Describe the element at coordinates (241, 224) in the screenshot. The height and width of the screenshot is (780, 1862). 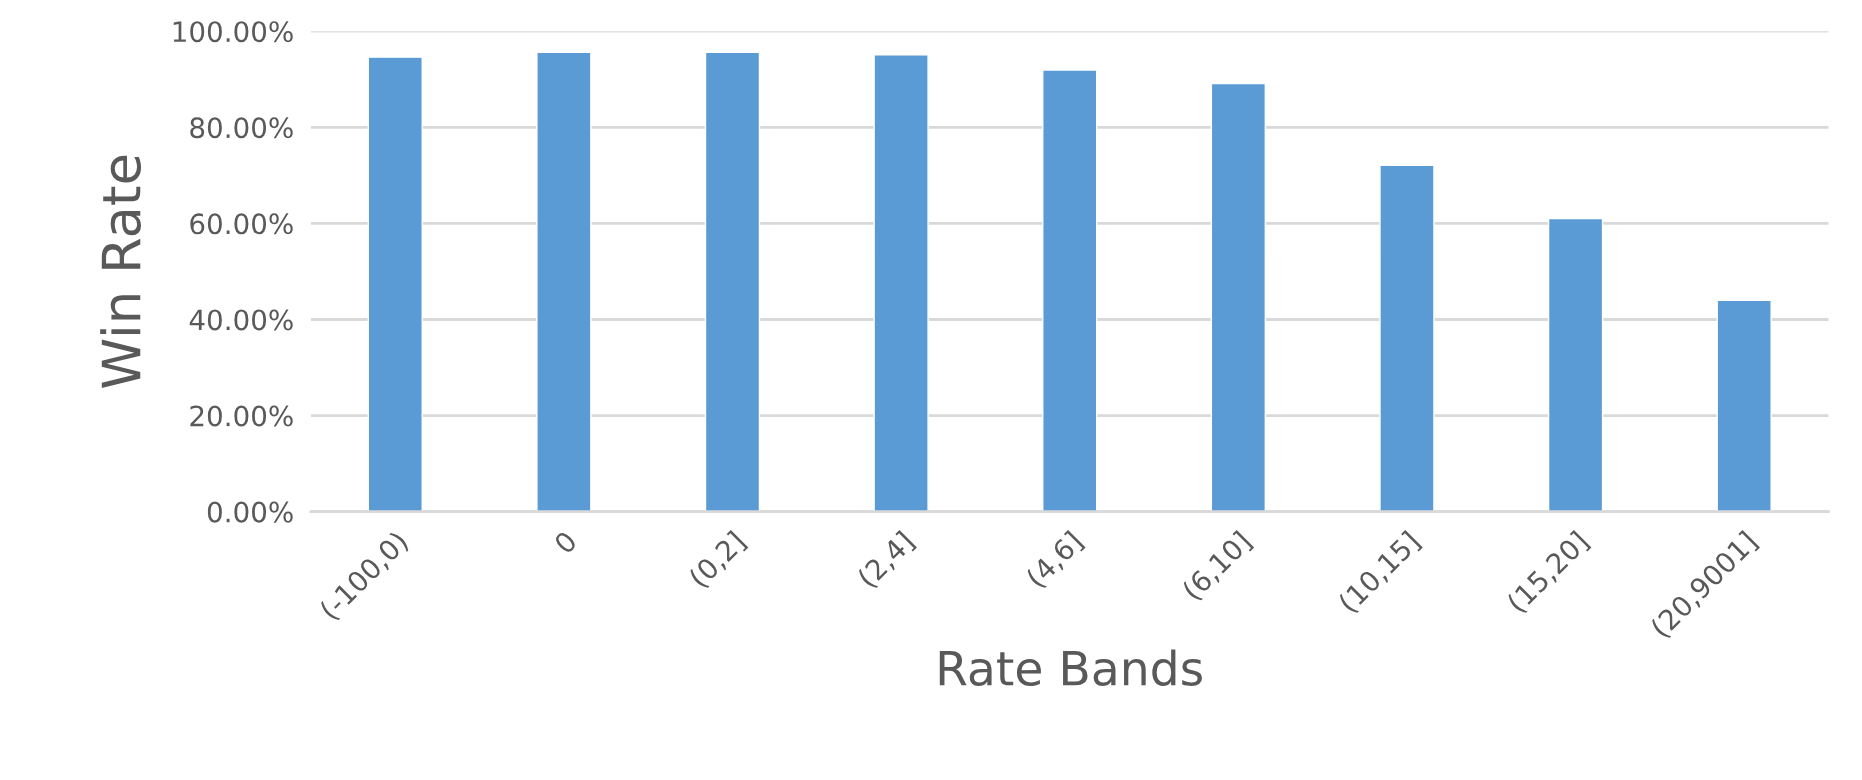
I see `y-tick-label: 60.00%` at that location.